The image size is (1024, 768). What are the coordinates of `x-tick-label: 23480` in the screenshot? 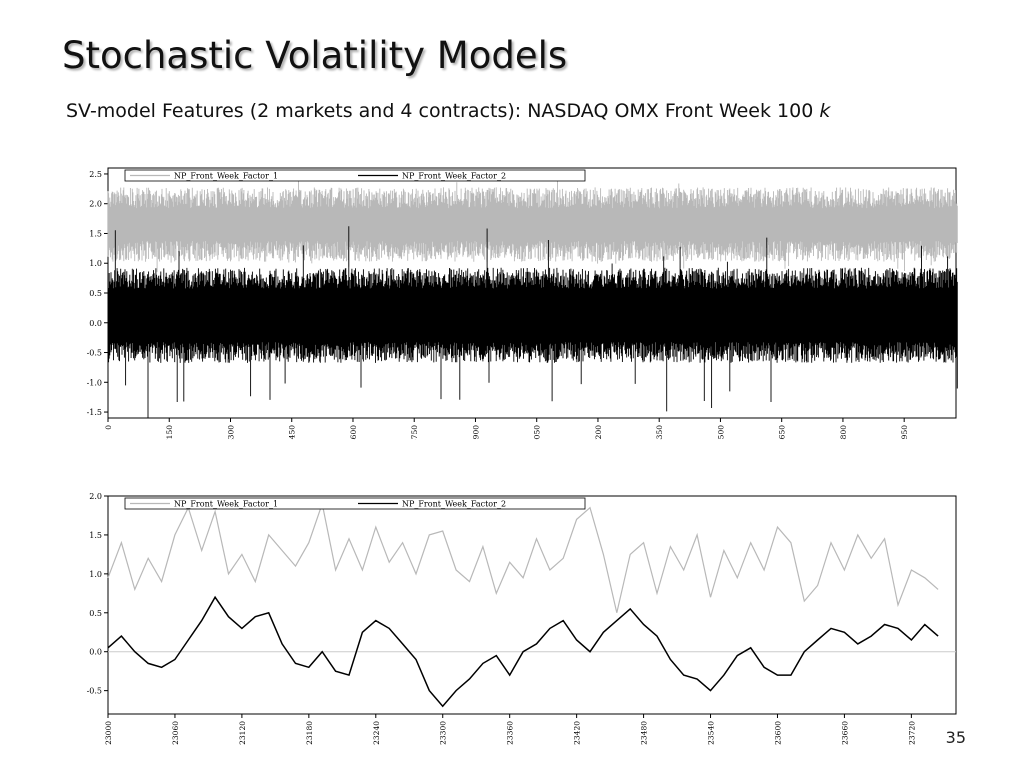 It's located at (644, 733).